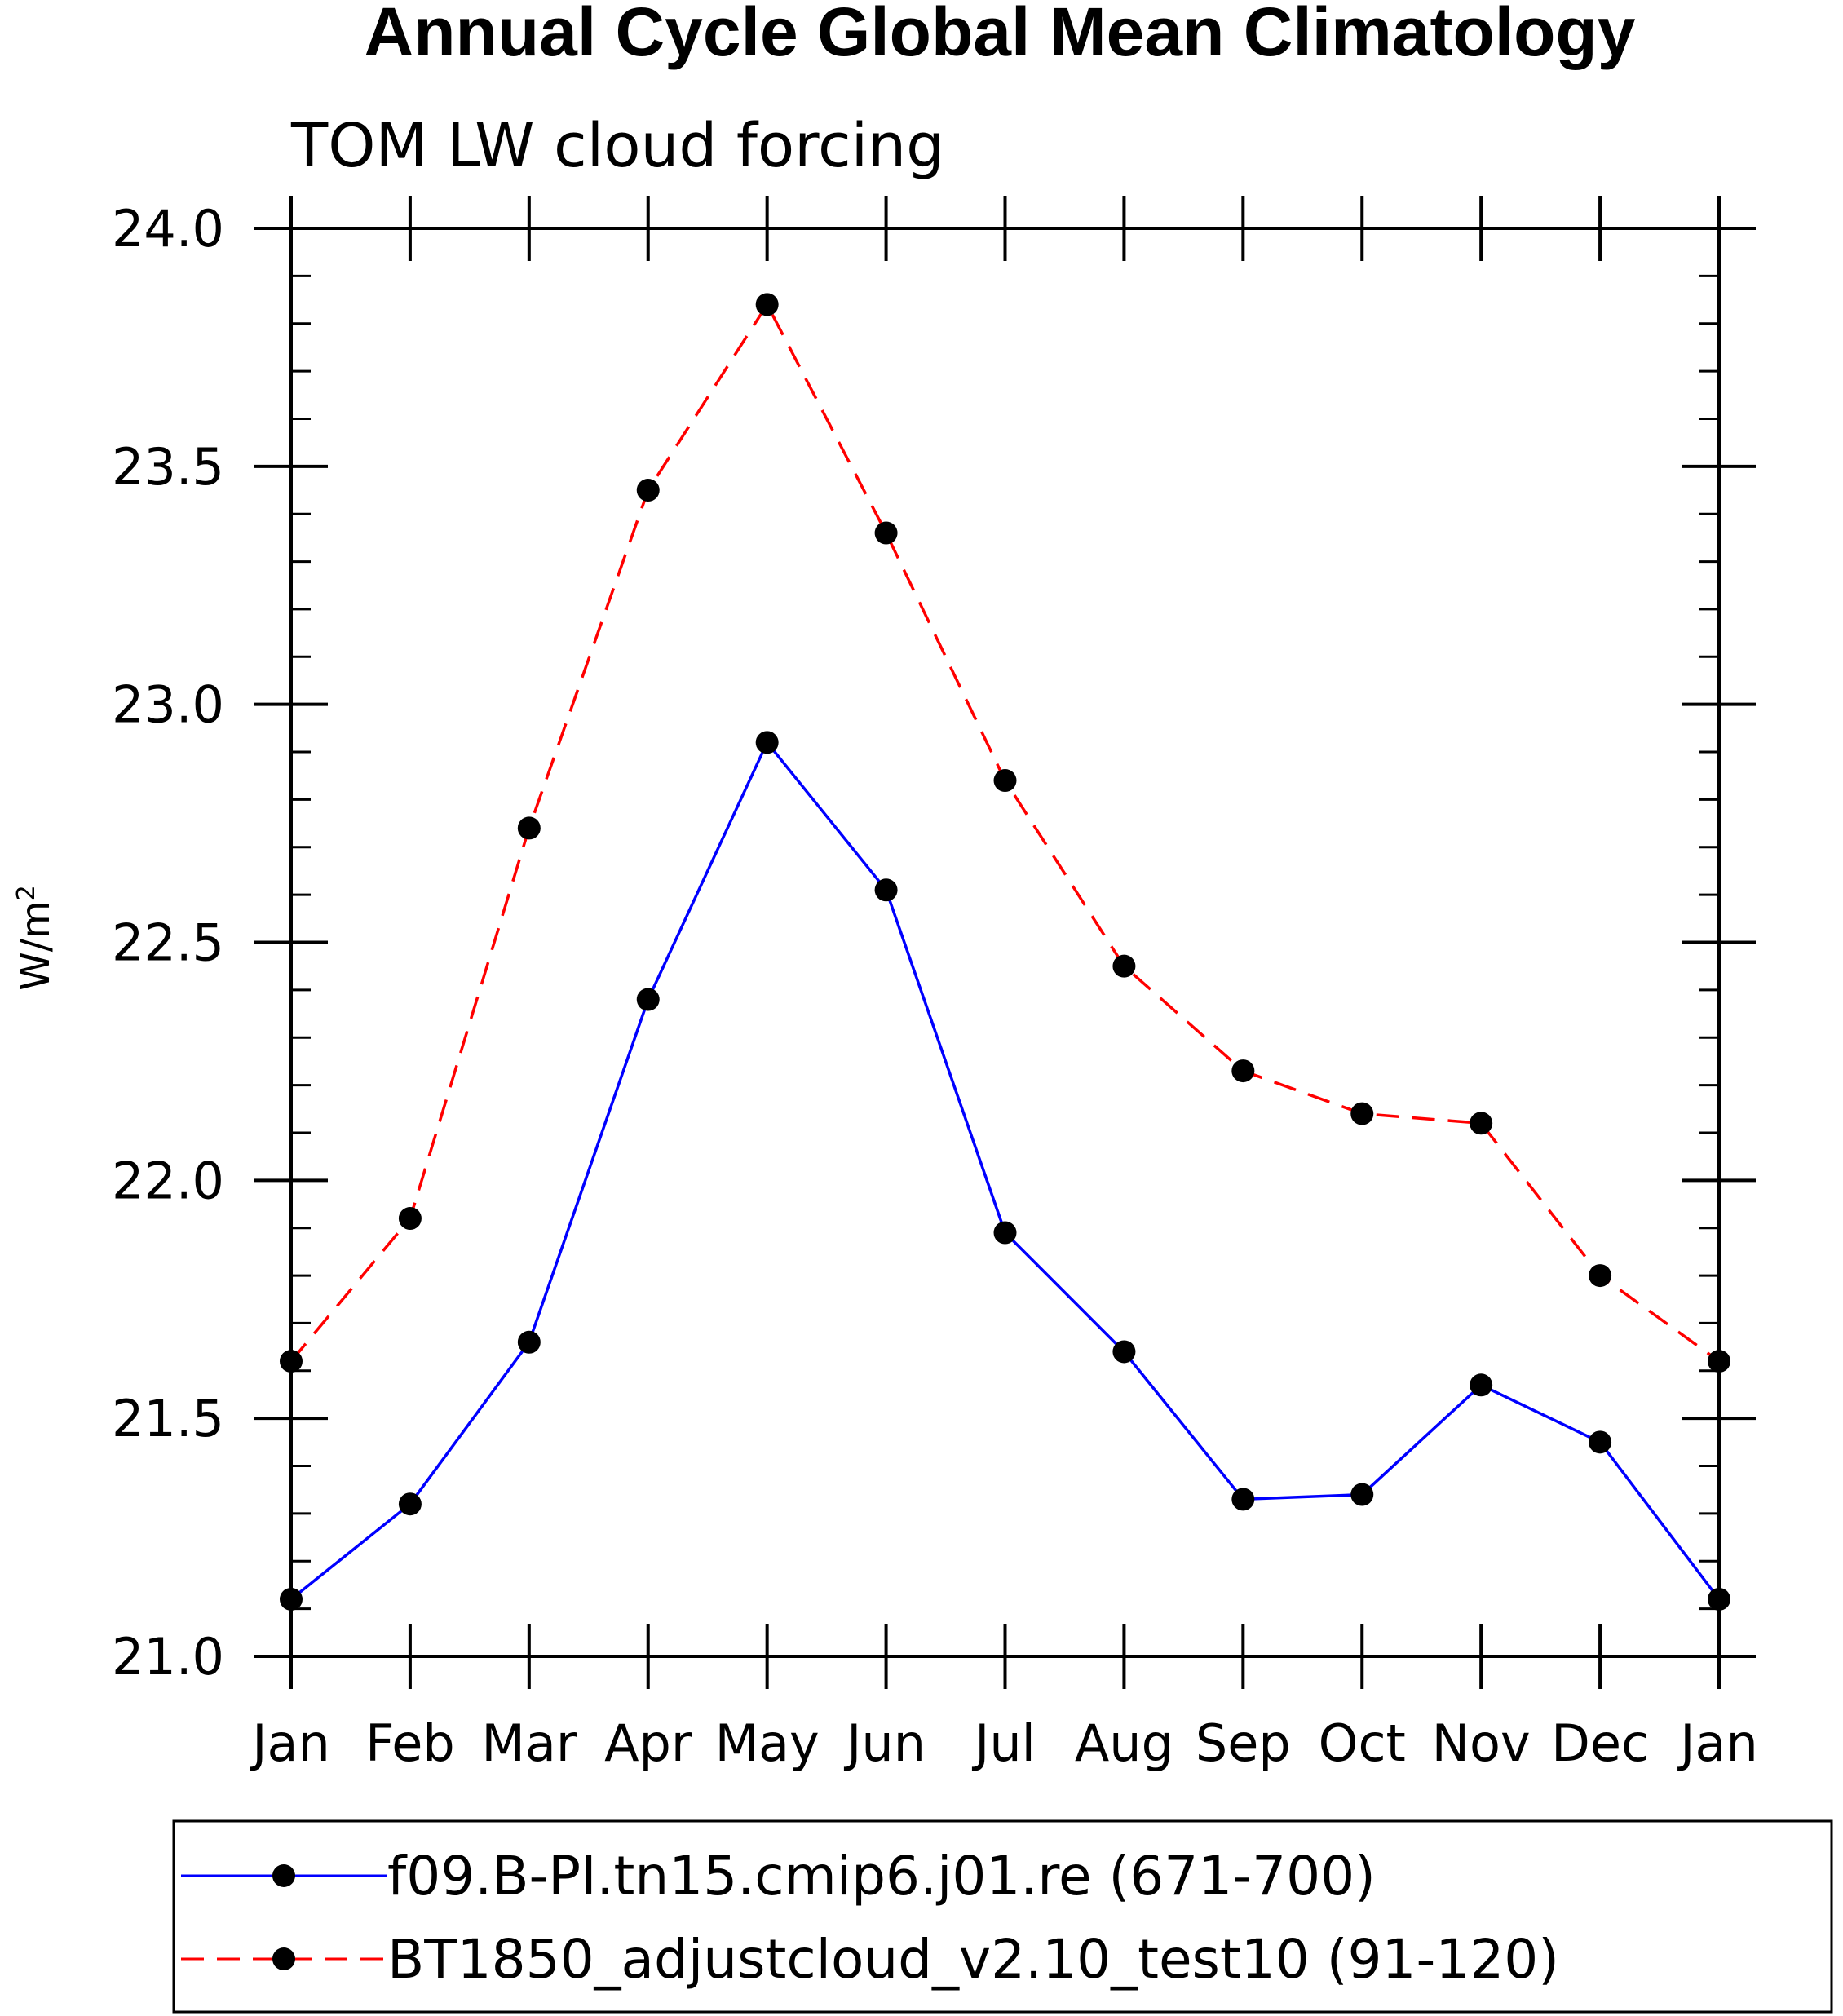 This screenshot has width=1843, height=2016. Describe the element at coordinates (410, 1743) in the screenshot. I see `x-tick-label: Feb` at that location.